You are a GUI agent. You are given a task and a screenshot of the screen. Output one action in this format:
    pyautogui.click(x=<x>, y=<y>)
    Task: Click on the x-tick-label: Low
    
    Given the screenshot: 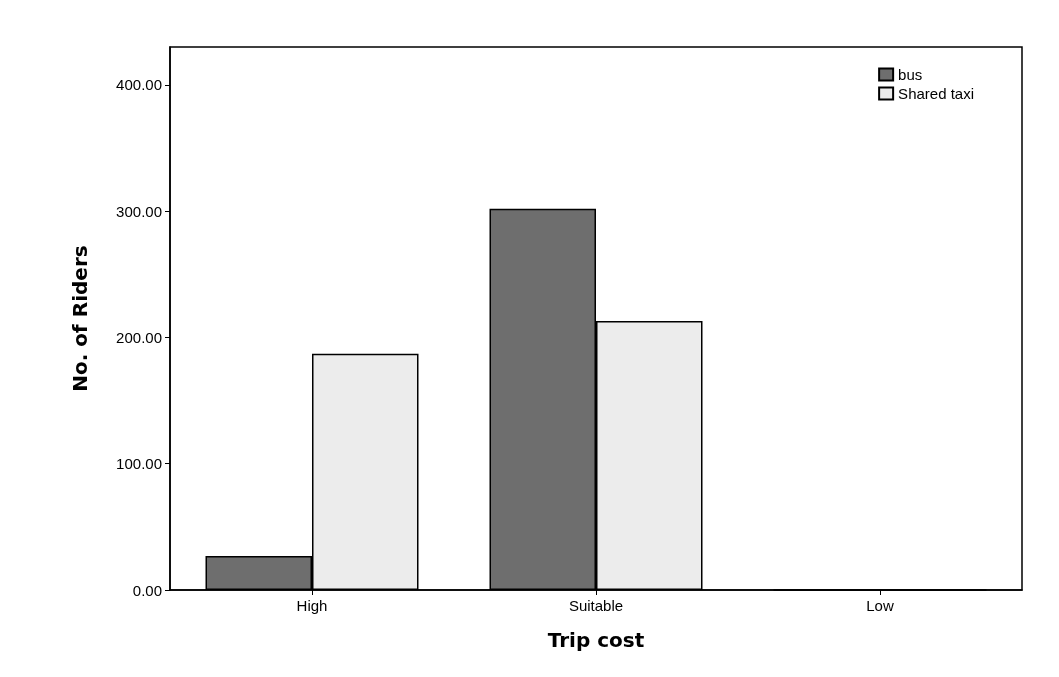 What is the action you would take?
    pyautogui.click(x=880, y=605)
    